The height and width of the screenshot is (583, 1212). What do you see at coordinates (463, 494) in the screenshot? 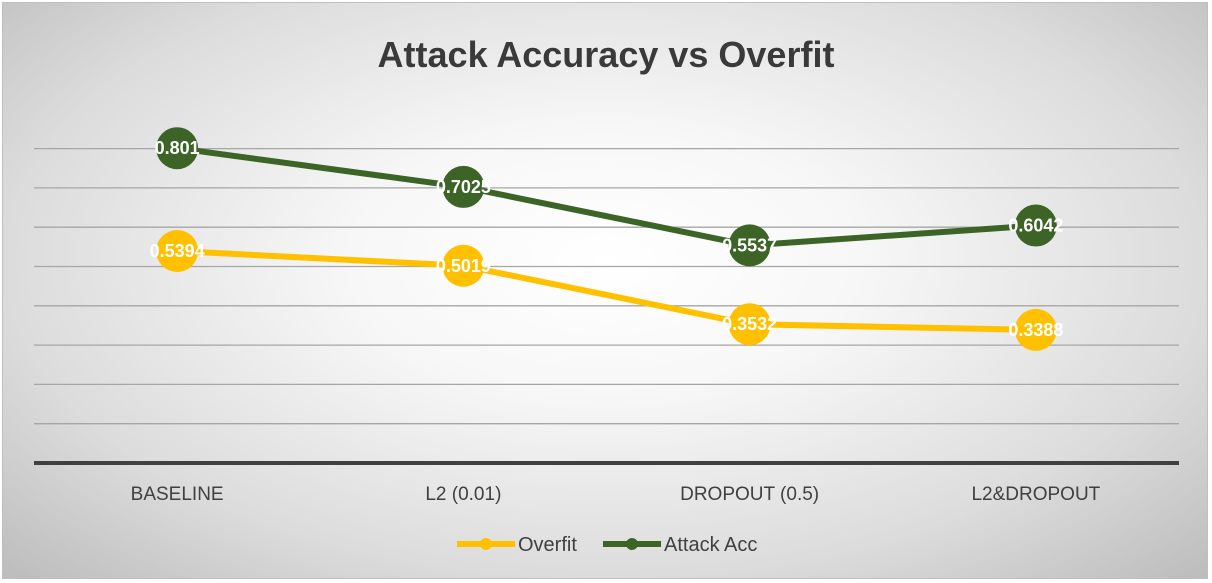
I see `x-tick-label: L2 (0.01)` at bounding box center [463, 494].